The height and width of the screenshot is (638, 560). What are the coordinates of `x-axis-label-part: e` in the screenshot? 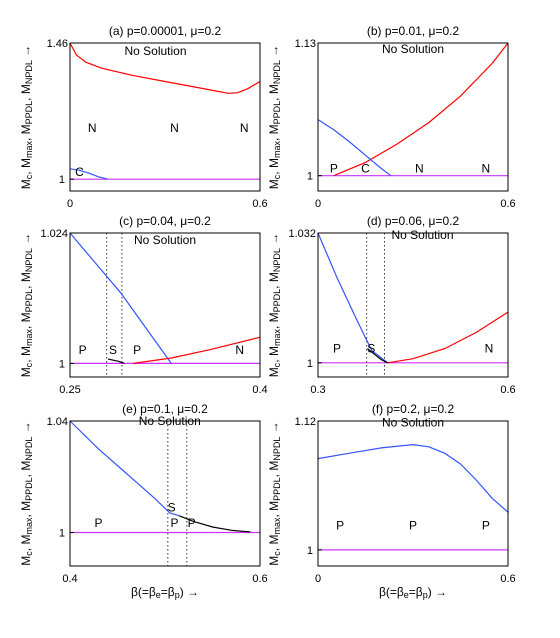 It's located at (406, 595).